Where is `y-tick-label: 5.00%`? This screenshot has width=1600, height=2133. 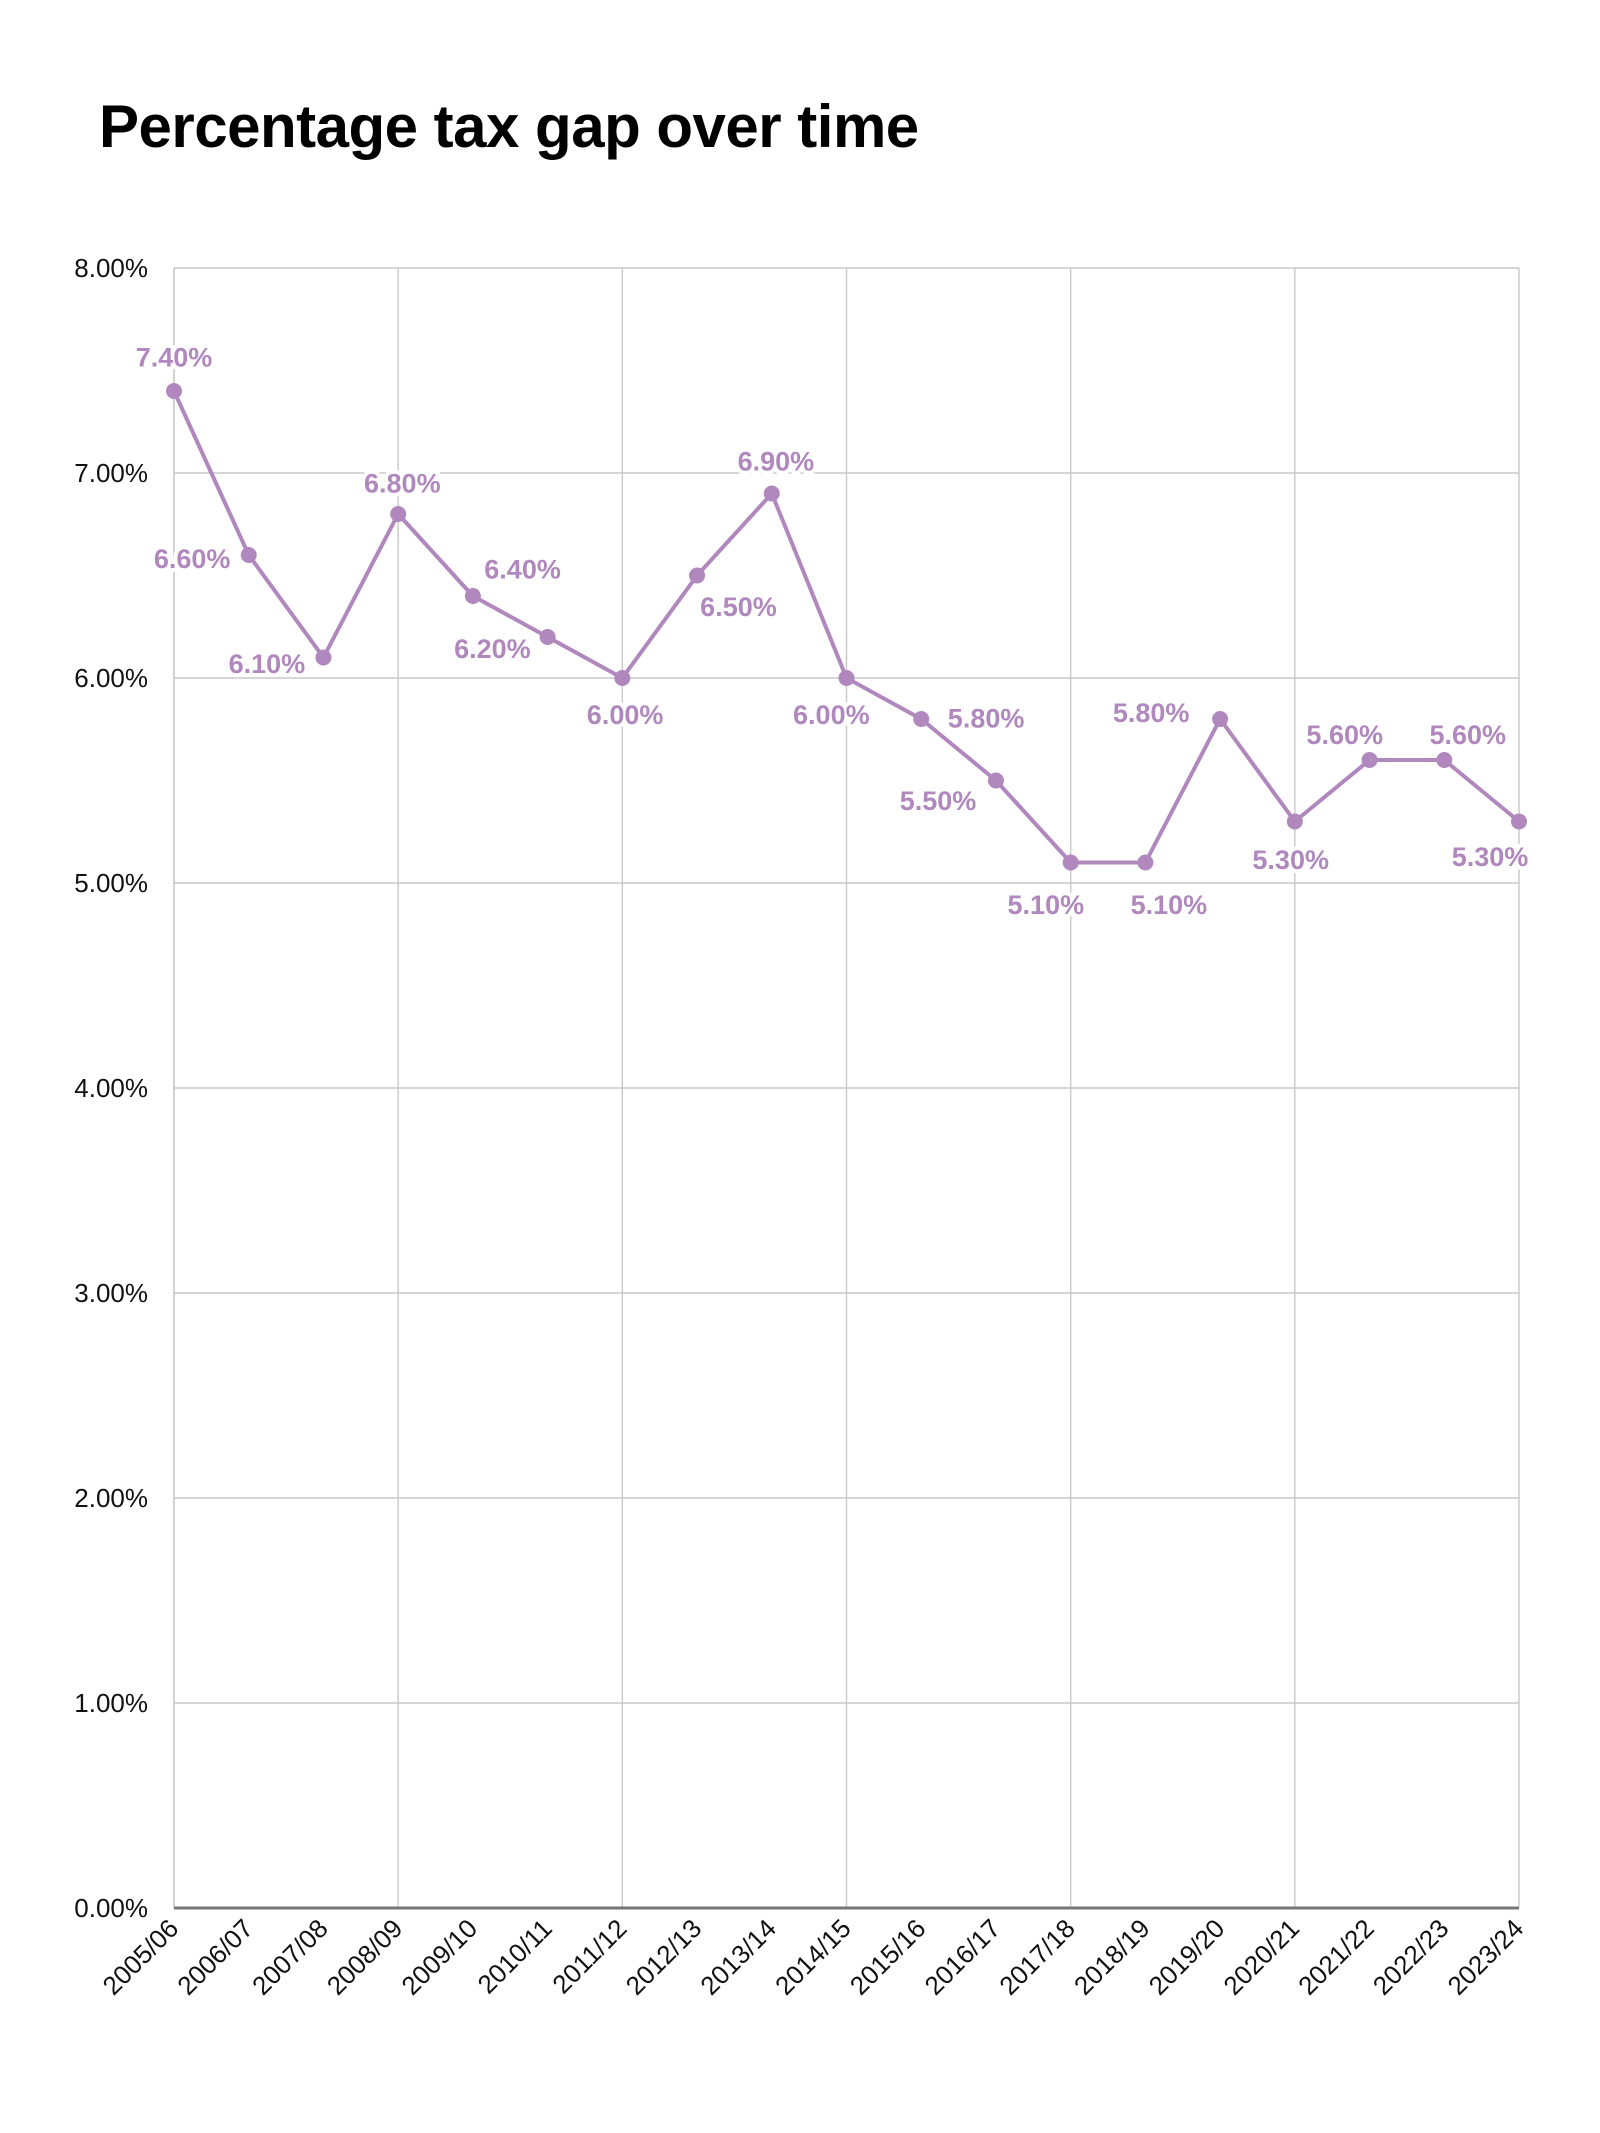
y-tick-label: 5.00% is located at coordinates (111, 883).